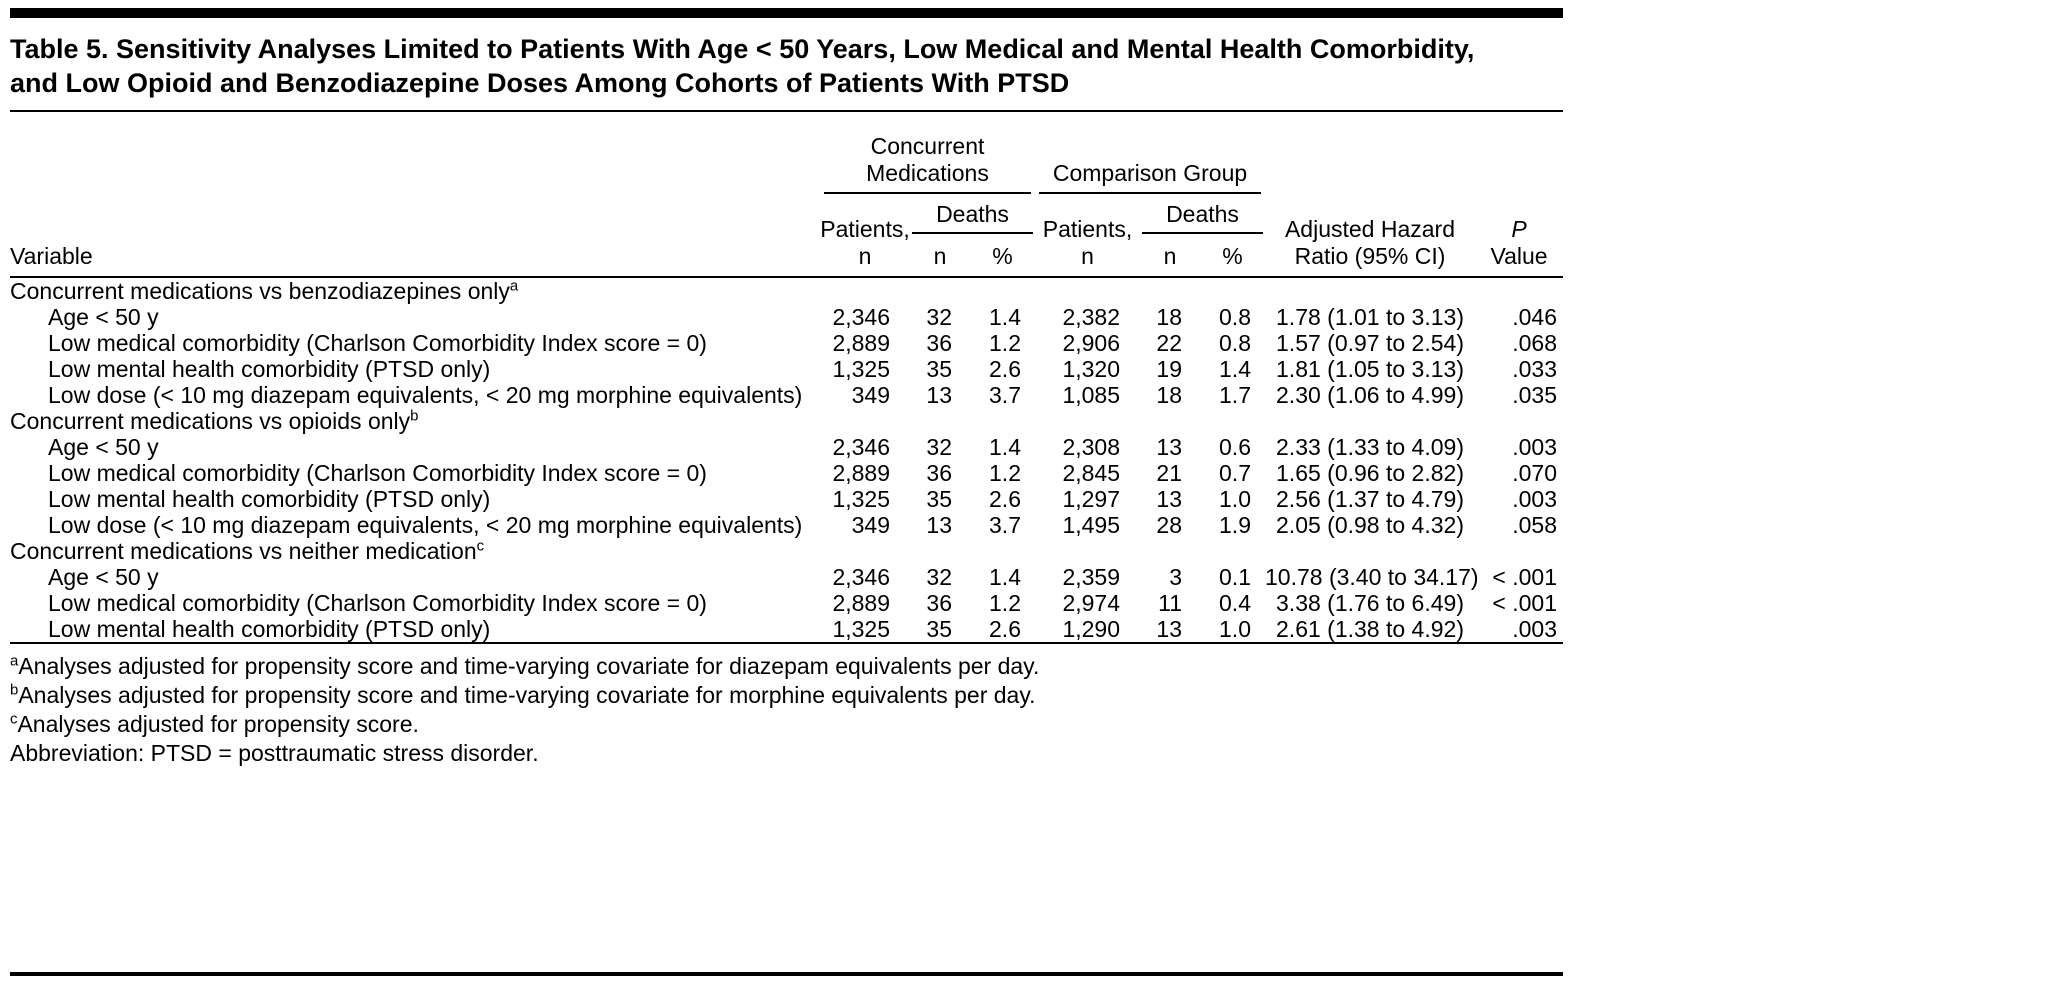 This screenshot has height=984, width=2064. What do you see at coordinates (1091, 343) in the screenshot?
I see `cell-cg-patients: 2,906` at bounding box center [1091, 343].